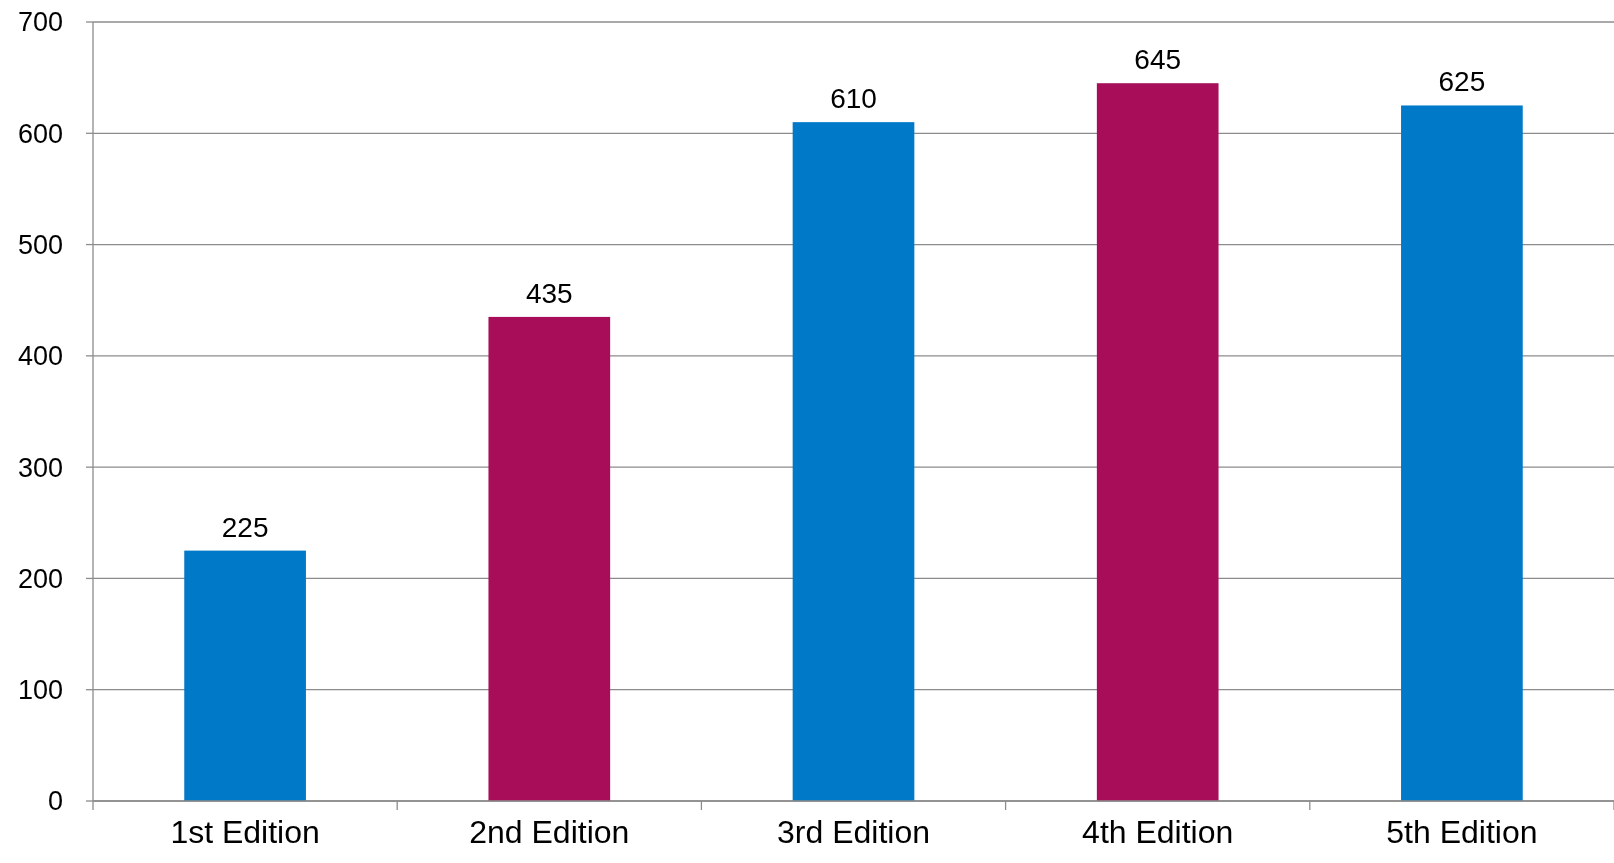 This screenshot has width=1614, height=863. Describe the element at coordinates (55, 801) in the screenshot. I see `y-tick-label: 0` at that location.